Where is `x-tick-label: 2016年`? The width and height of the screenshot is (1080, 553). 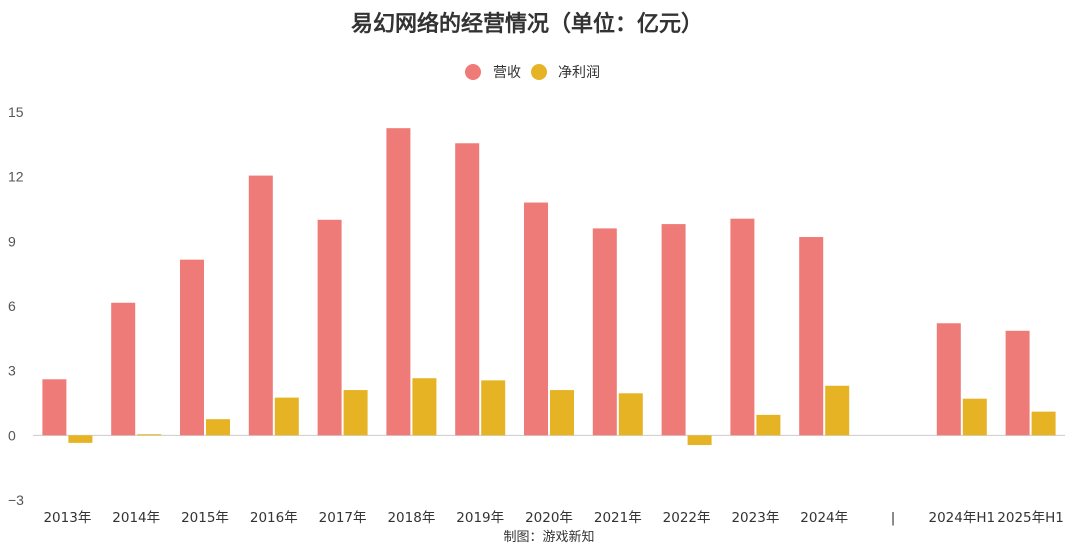 x-tick-label: 2016年 is located at coordinates (274, 518).